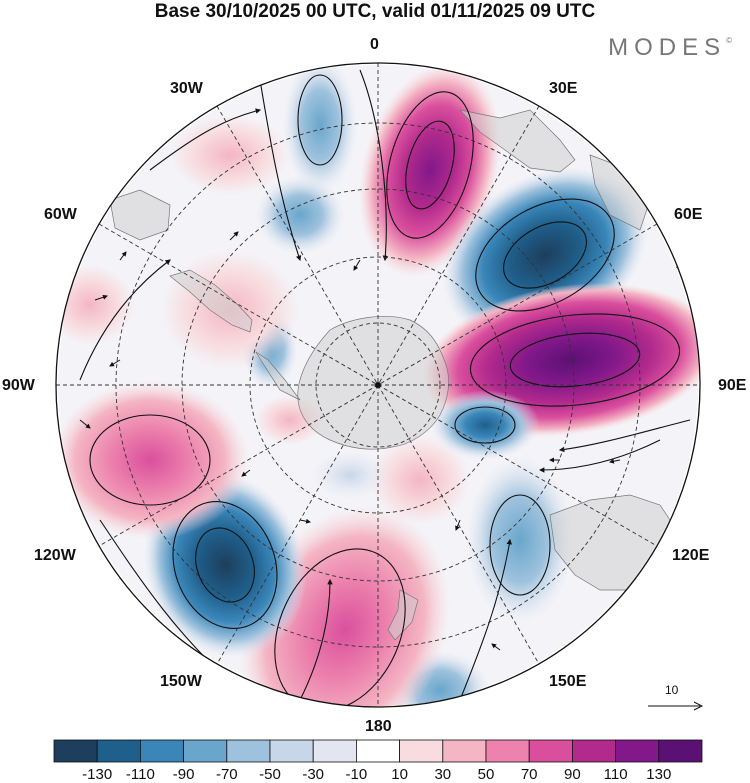 Image resolution: width=750 pixels, height=783 pixels. I want to click on colorbar-tick-label: 130, so click(659, 774).